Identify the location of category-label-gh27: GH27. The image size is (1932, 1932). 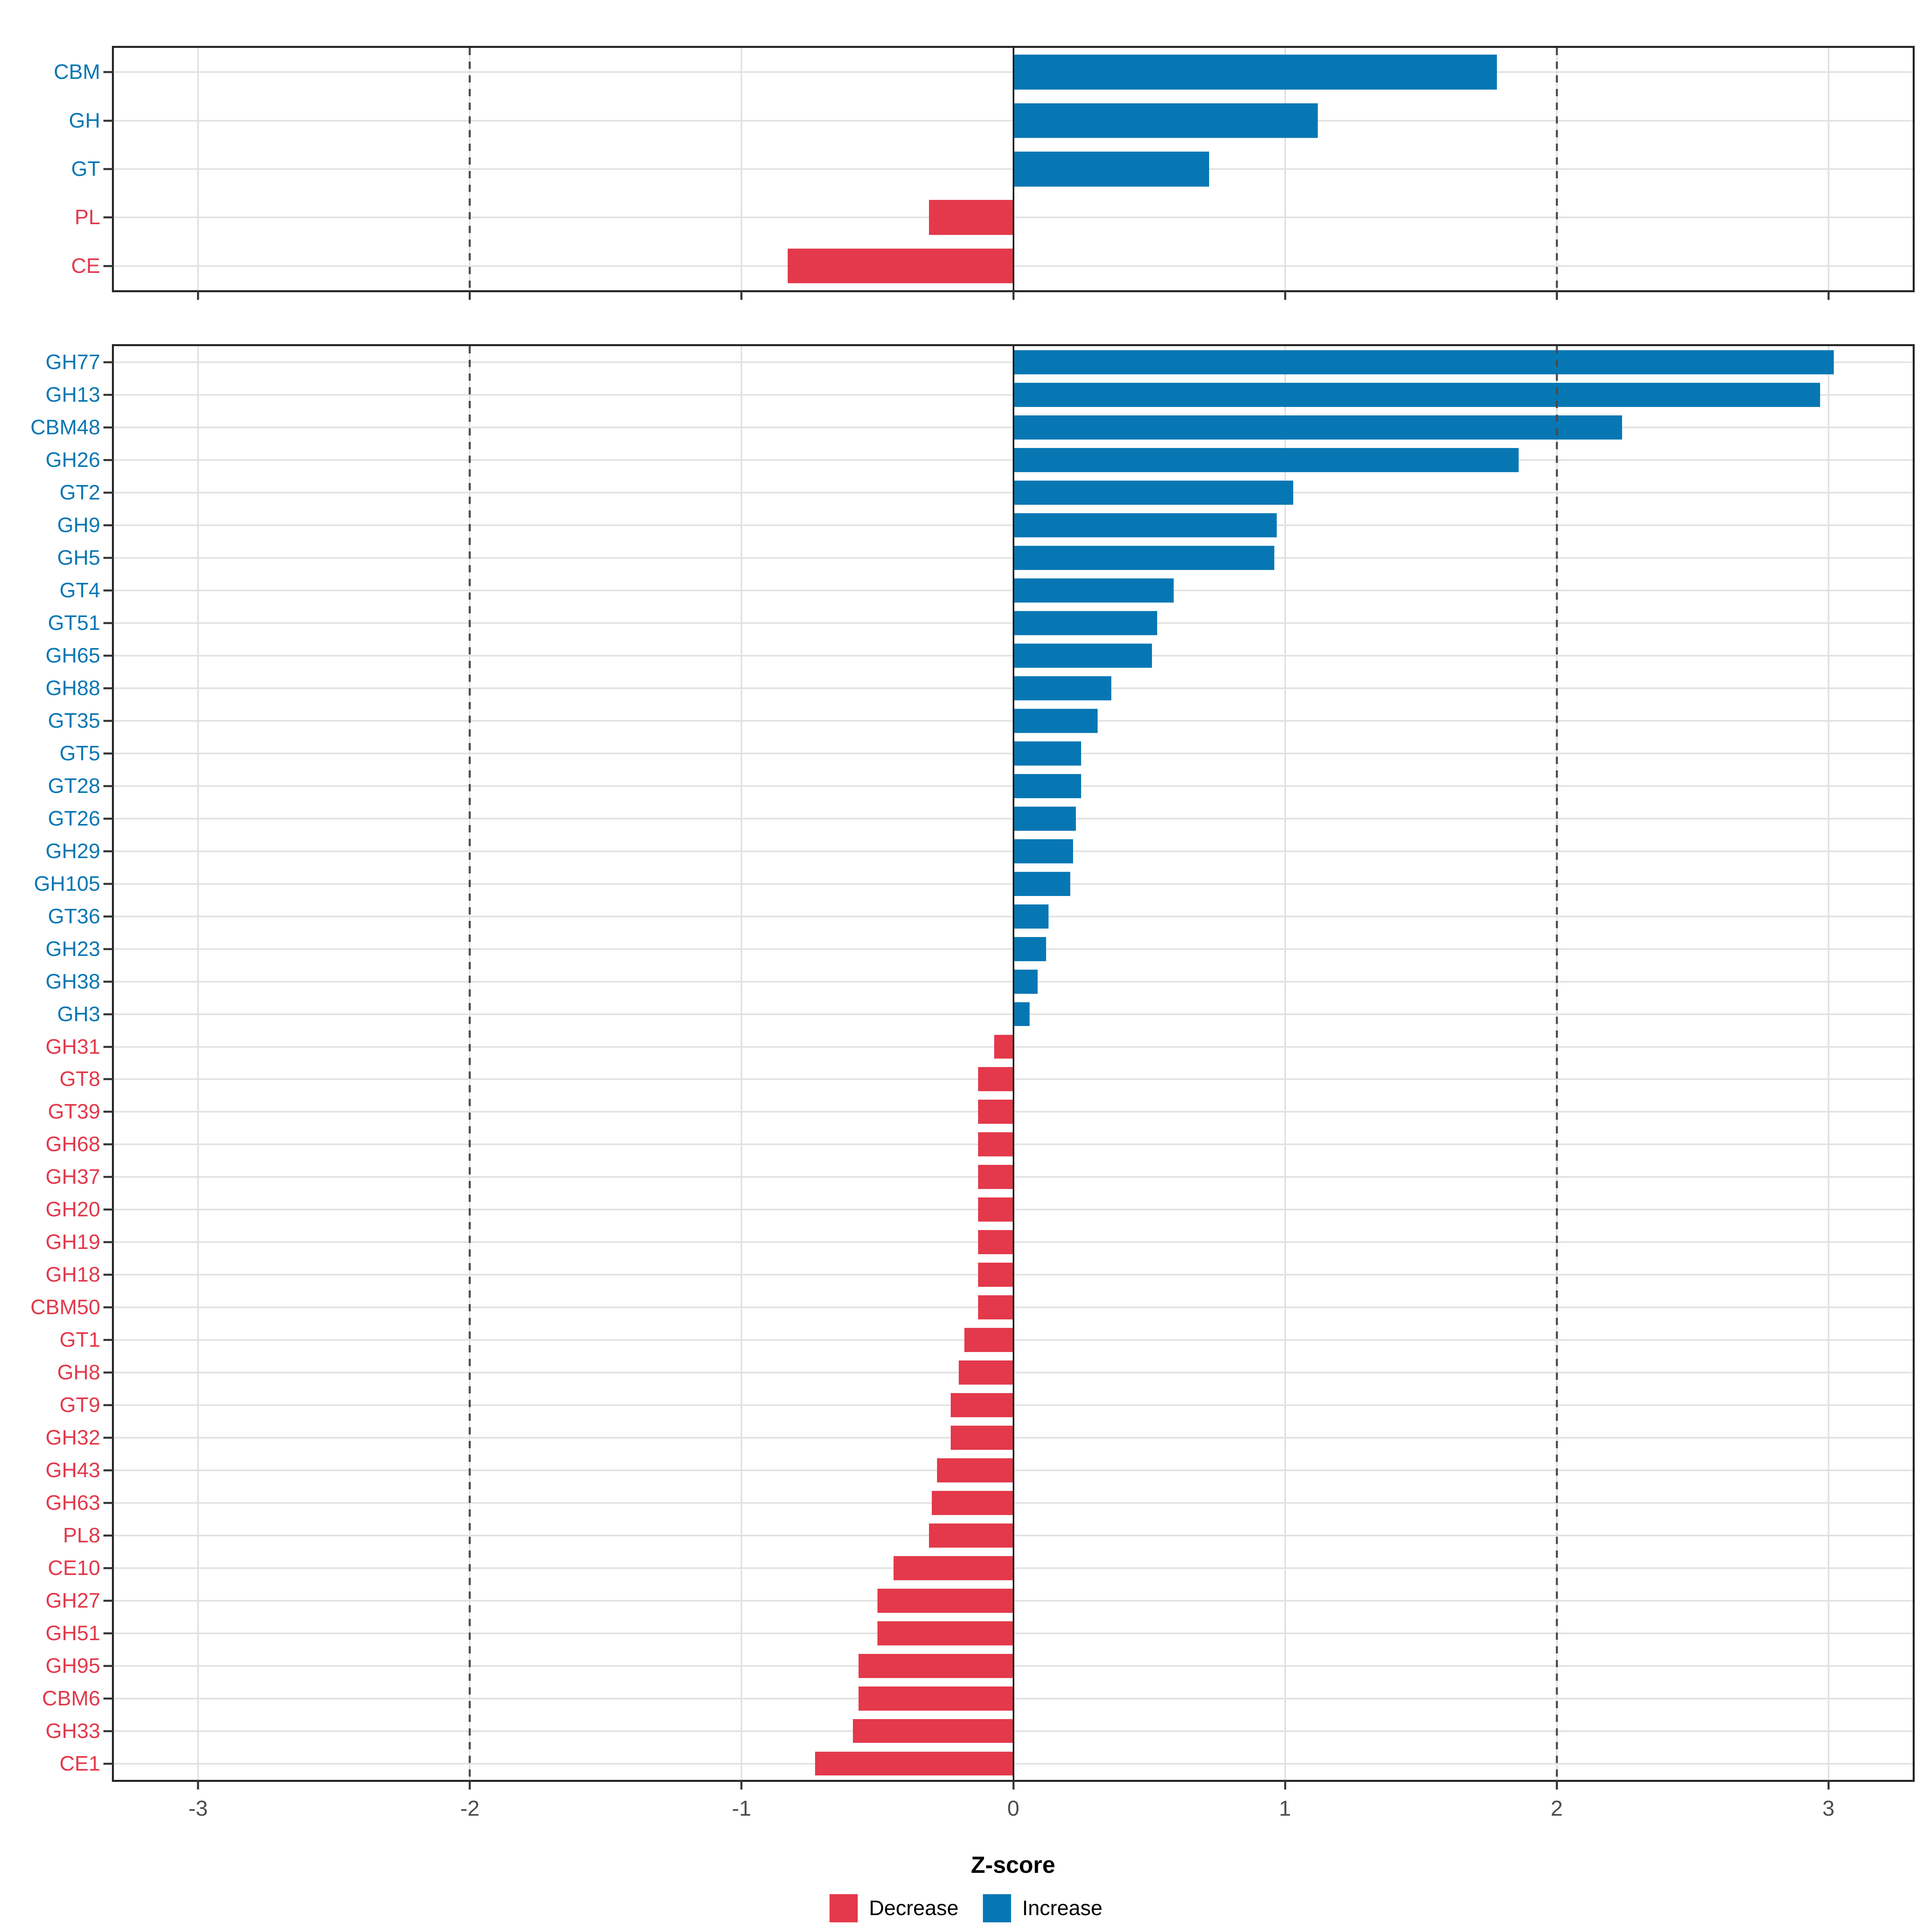
(72, 1600).